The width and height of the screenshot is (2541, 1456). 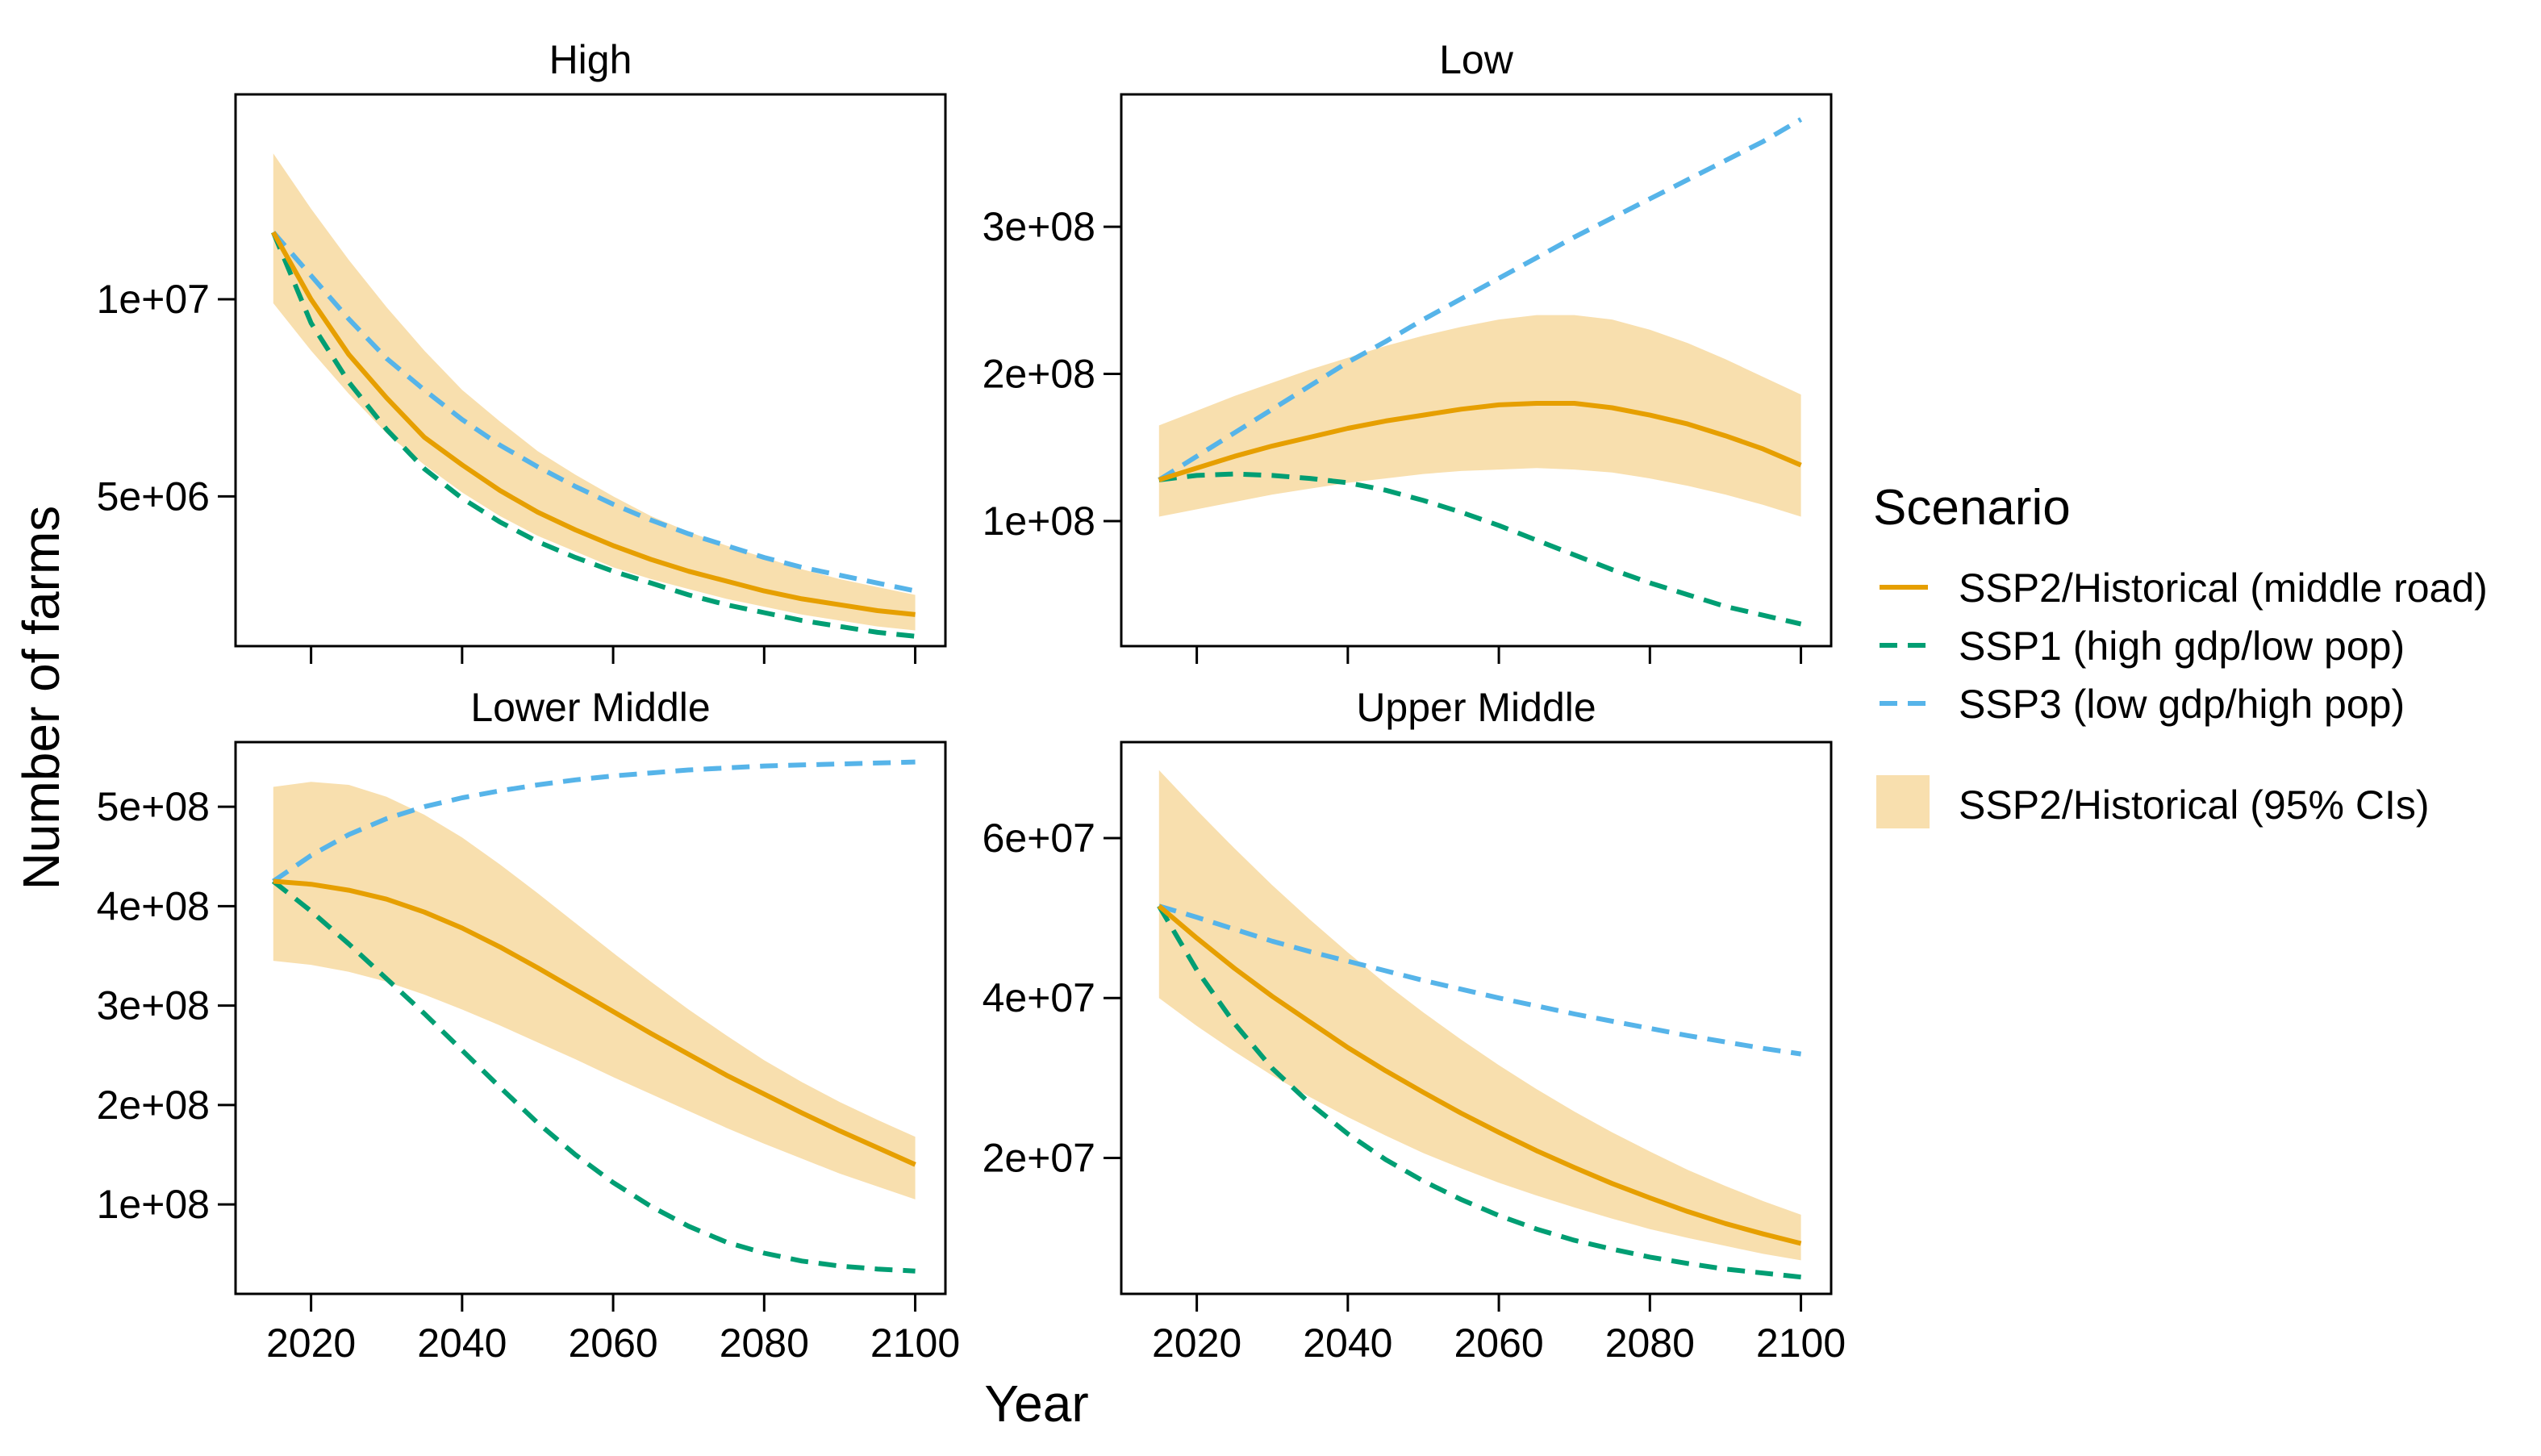 I want to click on panel-high: High 5e+06 1e+07, so click(x=522, y=351).